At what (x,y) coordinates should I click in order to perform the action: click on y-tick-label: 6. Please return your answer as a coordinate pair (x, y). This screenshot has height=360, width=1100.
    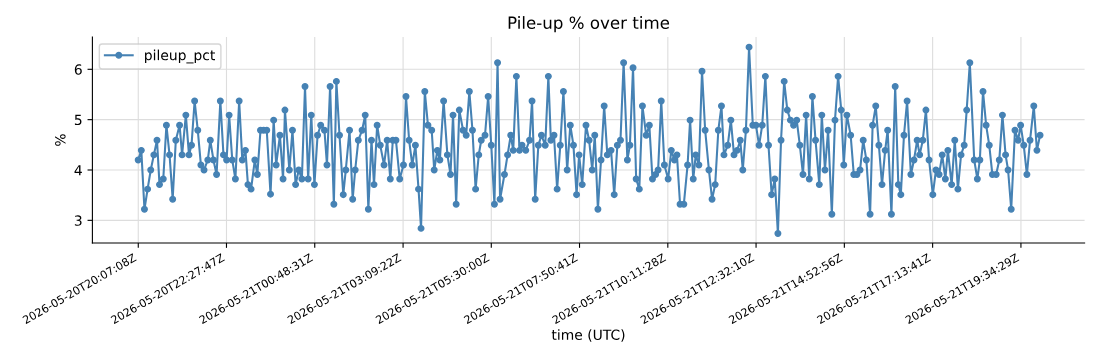
    Looking at the image, I should click on (78, 69).